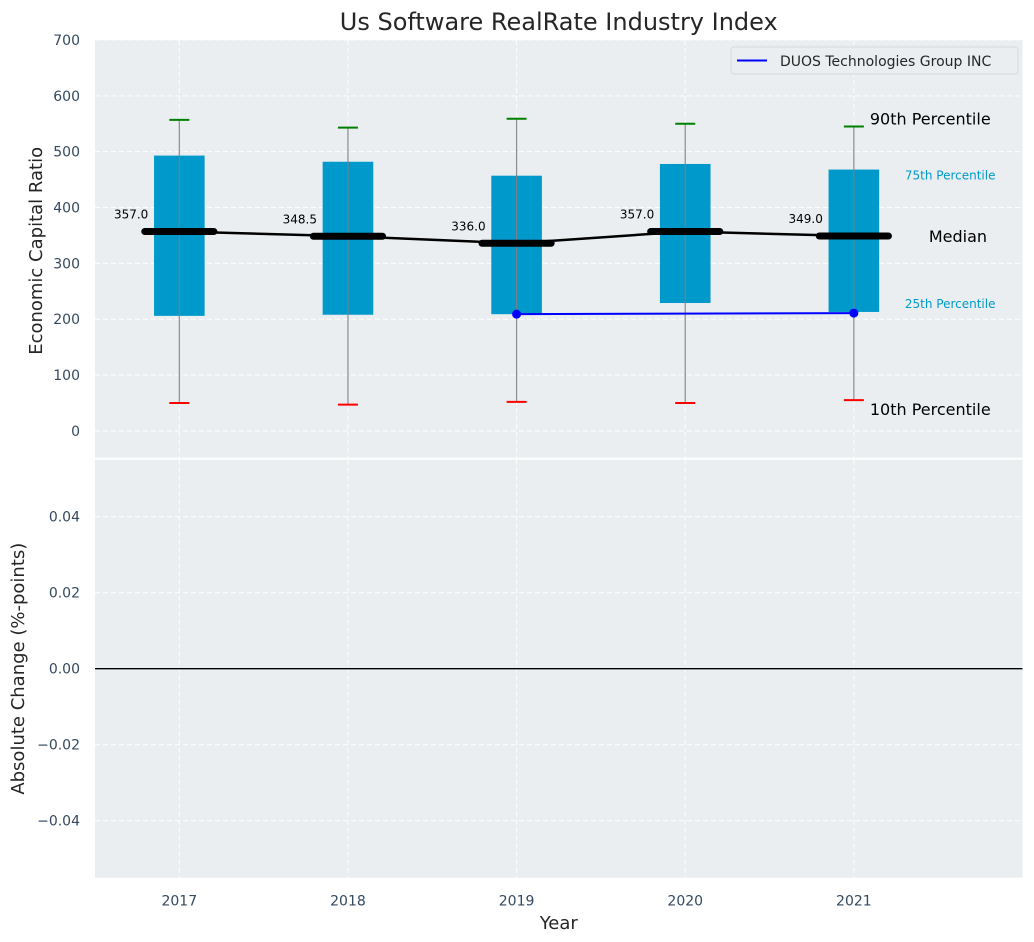 This screenshot has height=942, width=1034. What do you see at coordinates (885, 62) in the screenshot?
I see `legend-entry-label: DUOS Technologies Group INC` at bounding box center [885, 62].